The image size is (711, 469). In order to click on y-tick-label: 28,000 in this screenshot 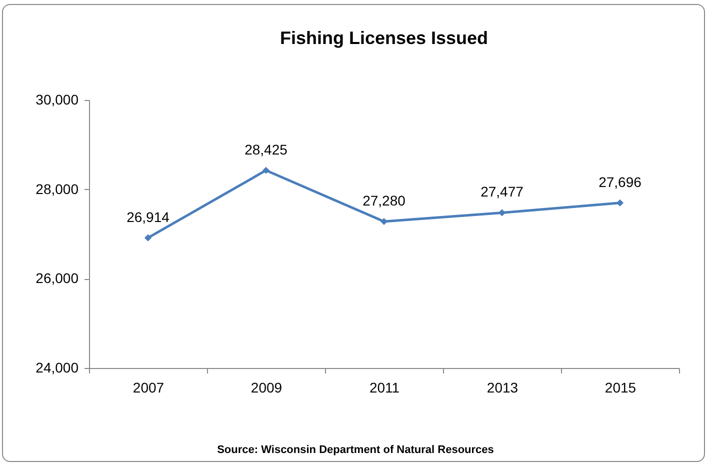, I will do `click(57, 188)`.